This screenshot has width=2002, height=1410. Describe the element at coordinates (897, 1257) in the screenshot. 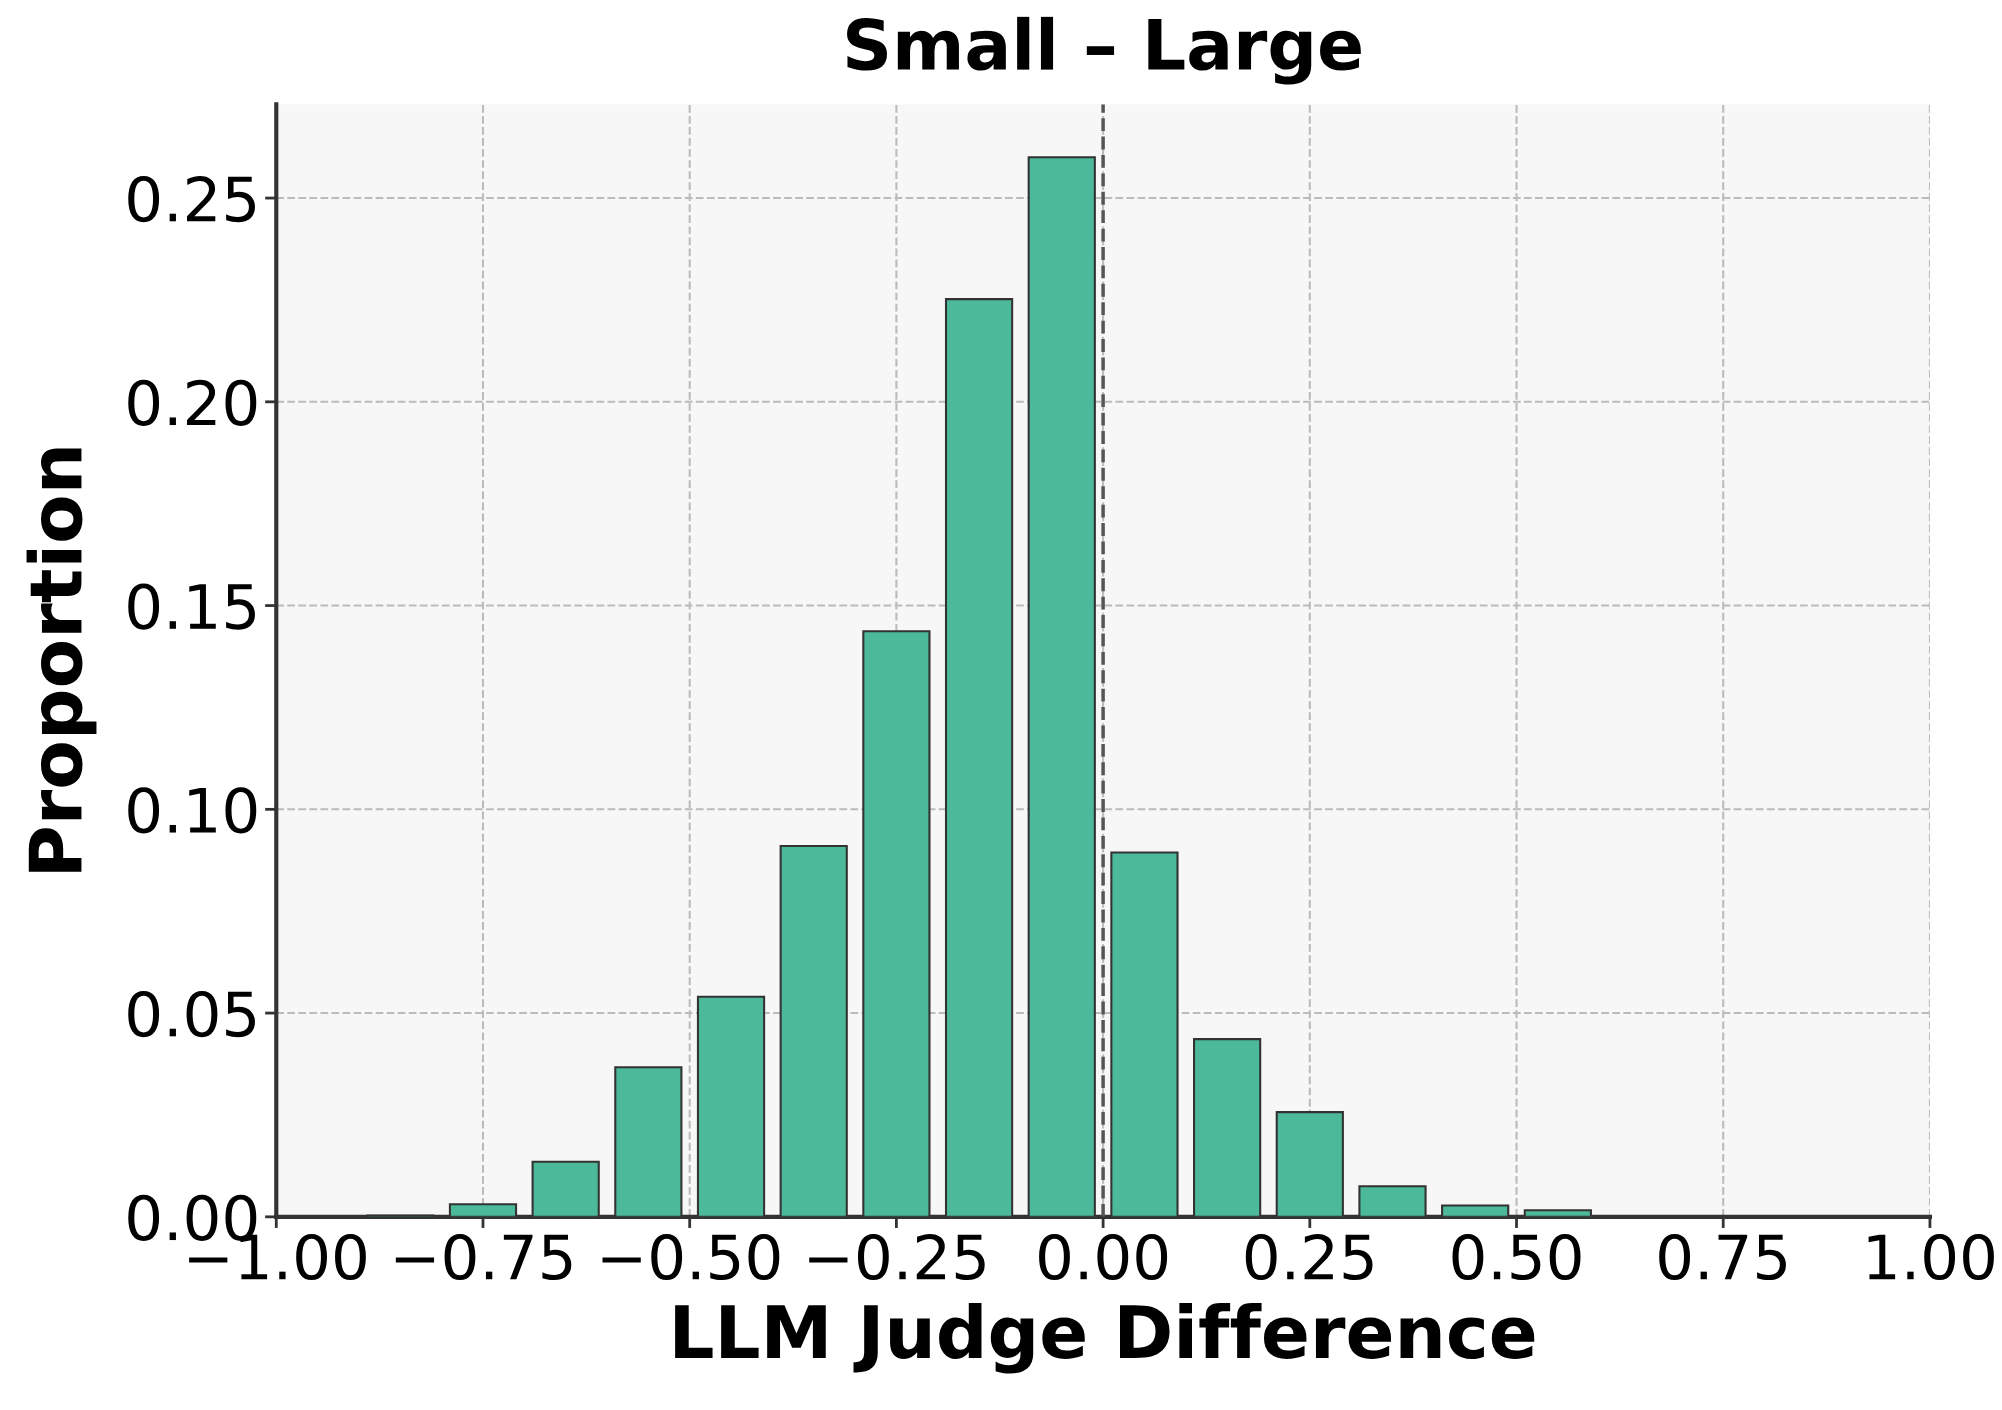

I see `x-tick-label: −0.25` at that location.